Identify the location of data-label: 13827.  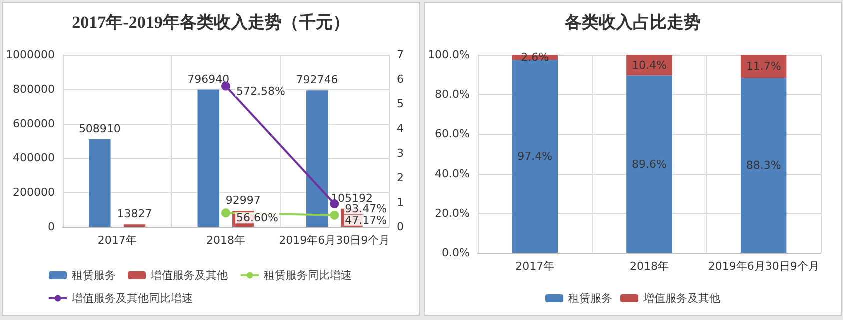
(134, 214).